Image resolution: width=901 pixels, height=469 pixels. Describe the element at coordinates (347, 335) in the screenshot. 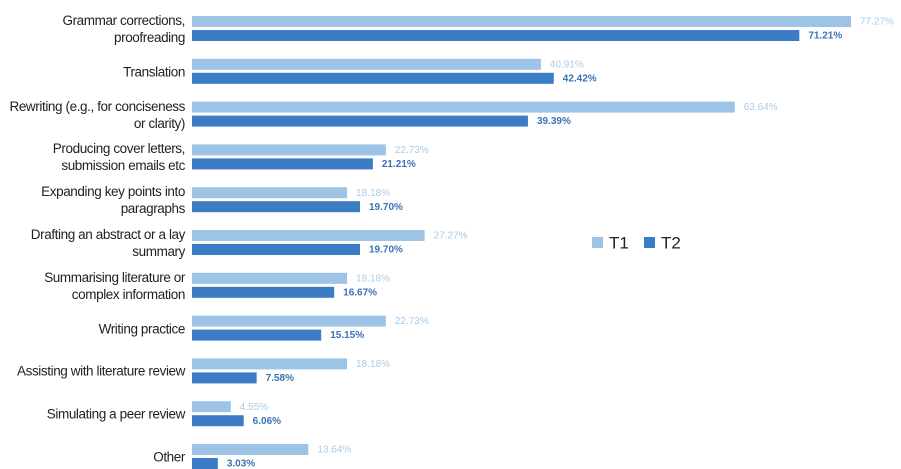

I see `value-label: 15.15%` at that location.